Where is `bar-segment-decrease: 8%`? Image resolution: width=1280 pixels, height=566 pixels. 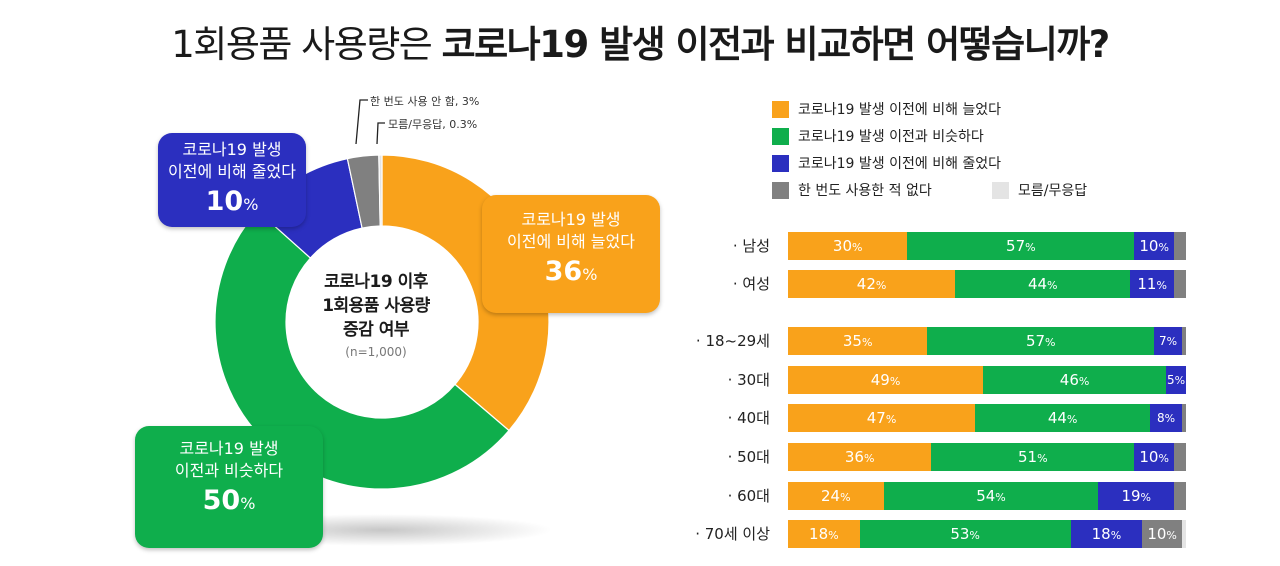 bar-segment-decrease: 8% is located at coordinates (1166, 418).